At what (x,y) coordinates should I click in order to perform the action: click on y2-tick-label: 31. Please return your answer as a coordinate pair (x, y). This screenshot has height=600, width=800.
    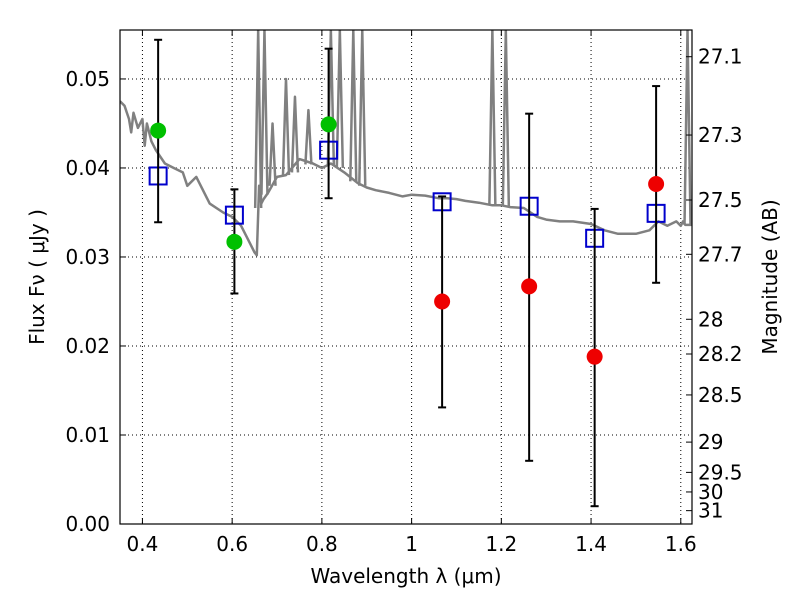
    Looking at the image, I should click on (710, 511).